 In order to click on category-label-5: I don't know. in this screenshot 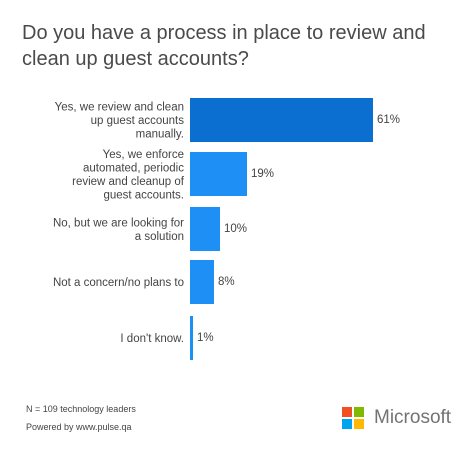, I will do `click(152, 339)`.